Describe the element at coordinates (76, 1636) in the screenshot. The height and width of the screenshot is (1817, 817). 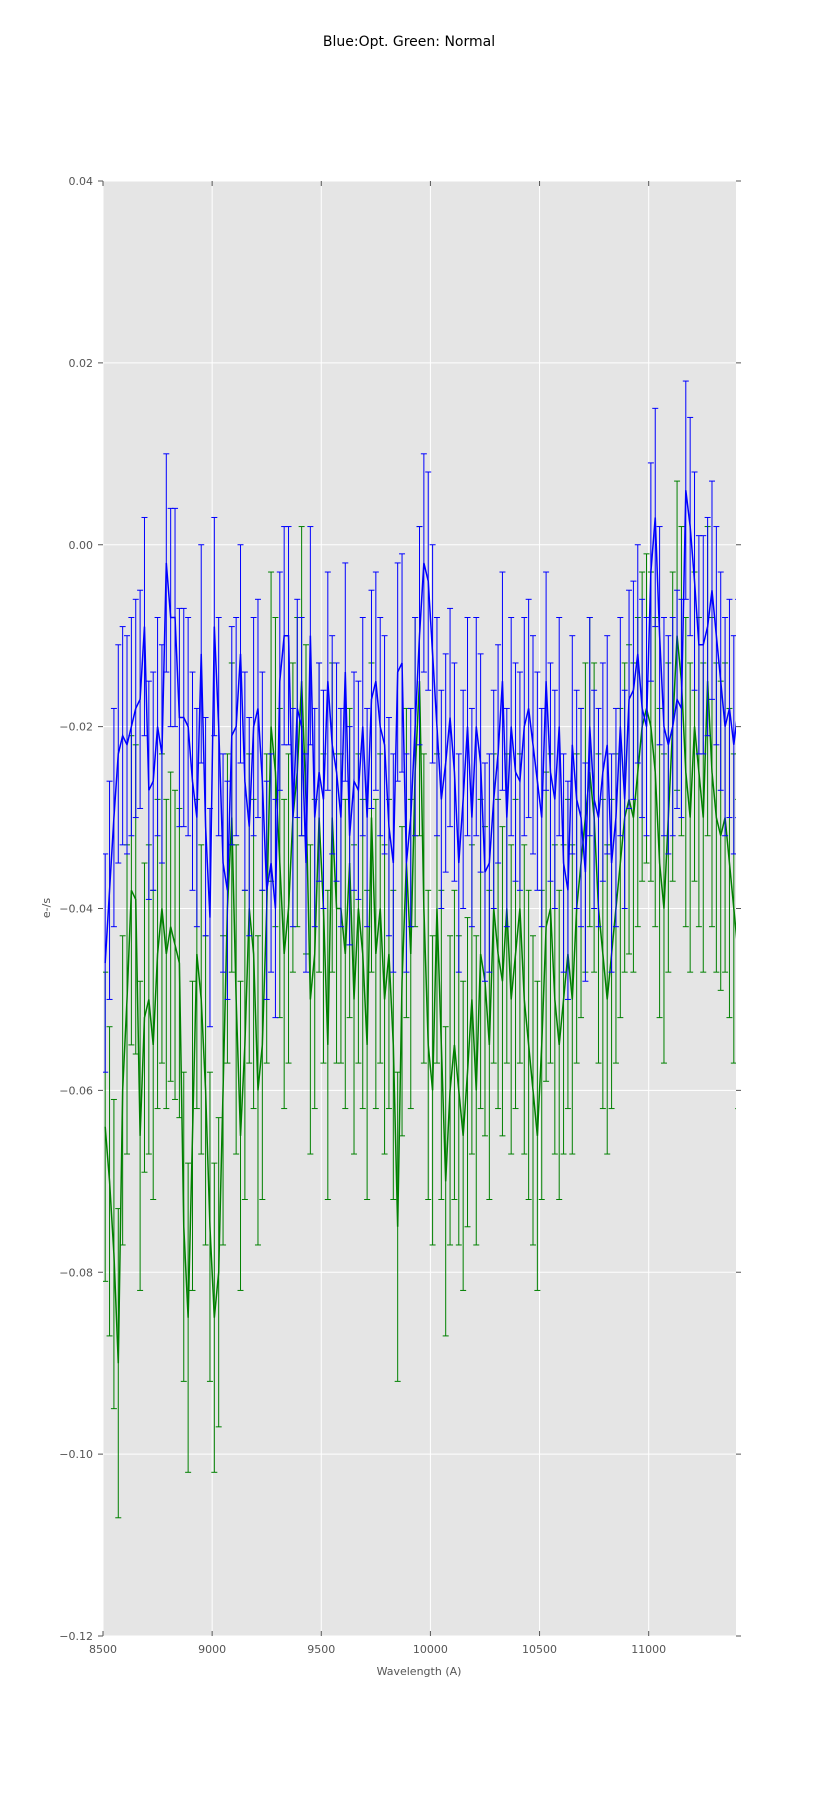
I see `y-tick-label: −0.12` at that location.